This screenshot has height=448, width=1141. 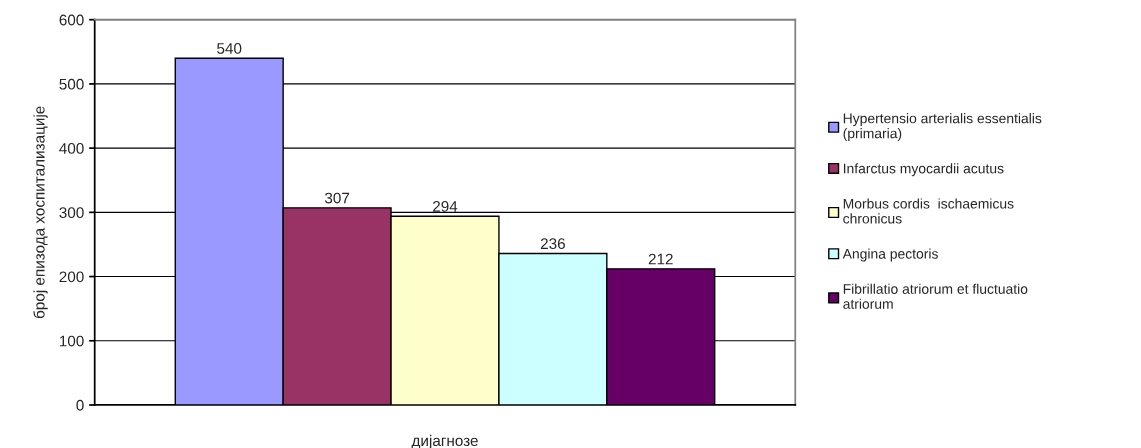 What do you see at coordinates (71, 341) in the screenshot?
I see `y-tick-label: 100` at bounding box center [71, 341].